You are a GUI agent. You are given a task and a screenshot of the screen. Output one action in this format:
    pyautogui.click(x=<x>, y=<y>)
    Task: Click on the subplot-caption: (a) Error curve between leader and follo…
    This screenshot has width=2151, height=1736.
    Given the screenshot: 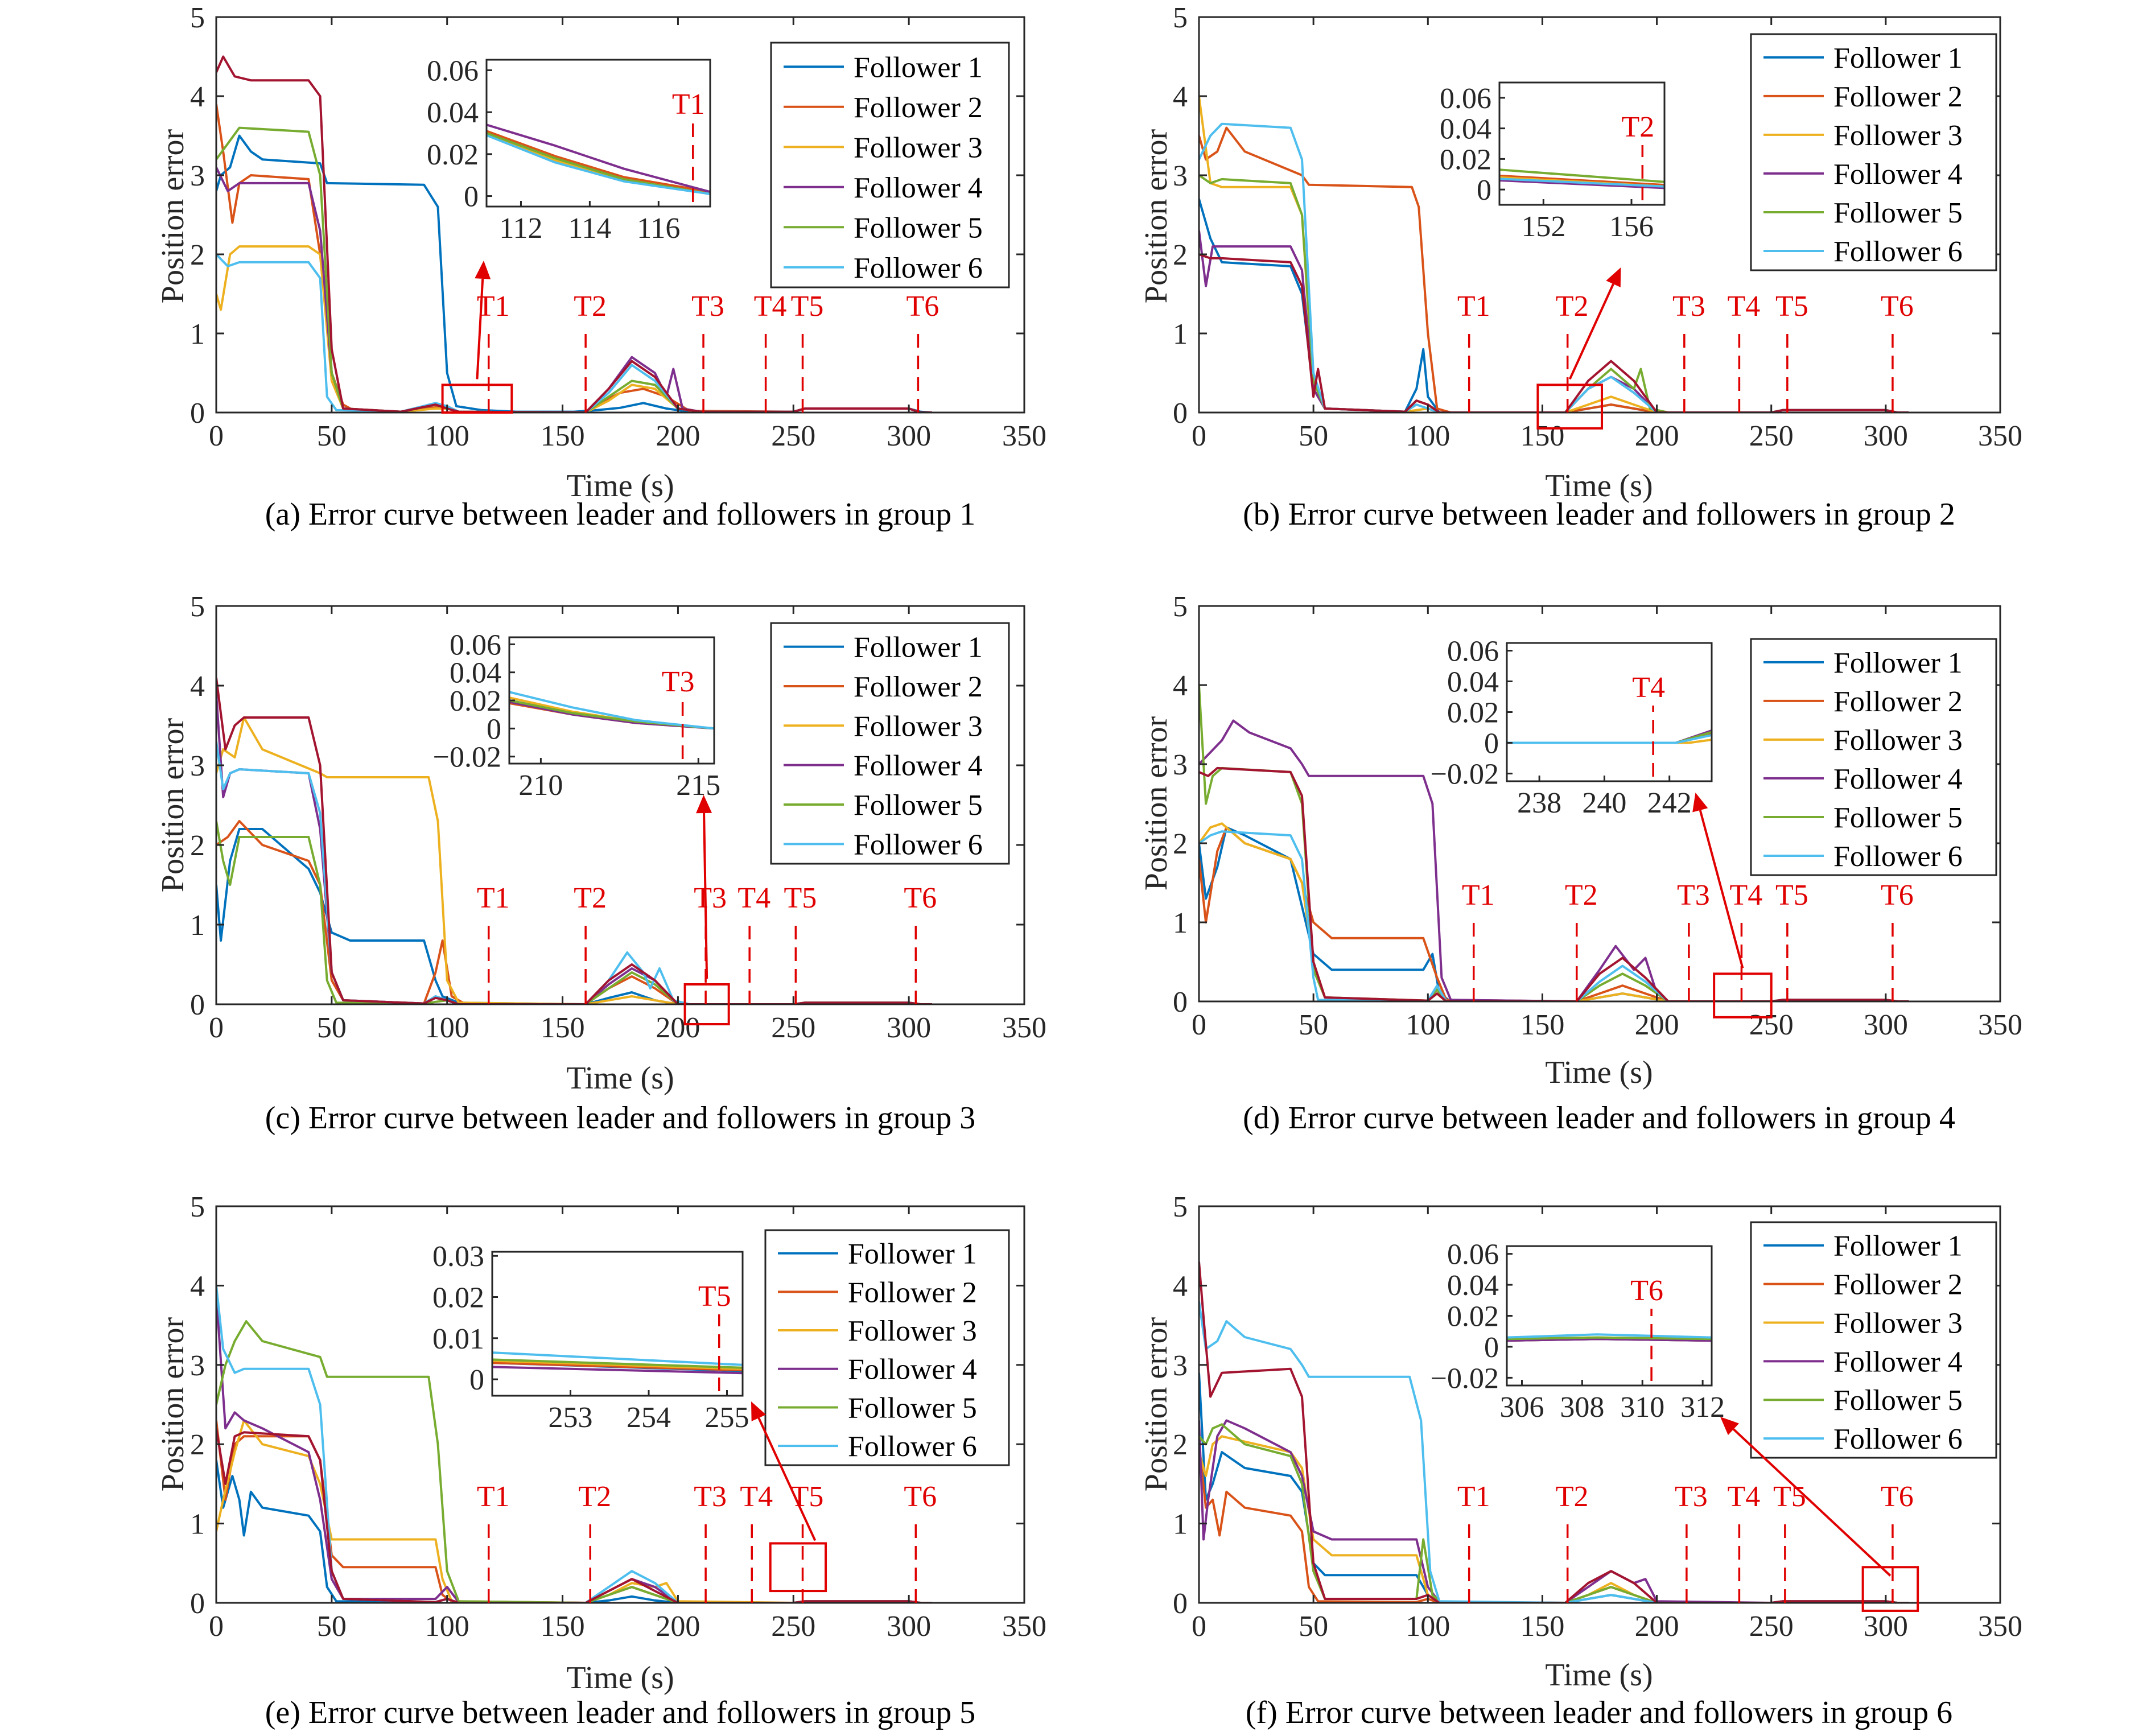 What is the action you would take?
    pyautogui.click(x=620, y=514)
    